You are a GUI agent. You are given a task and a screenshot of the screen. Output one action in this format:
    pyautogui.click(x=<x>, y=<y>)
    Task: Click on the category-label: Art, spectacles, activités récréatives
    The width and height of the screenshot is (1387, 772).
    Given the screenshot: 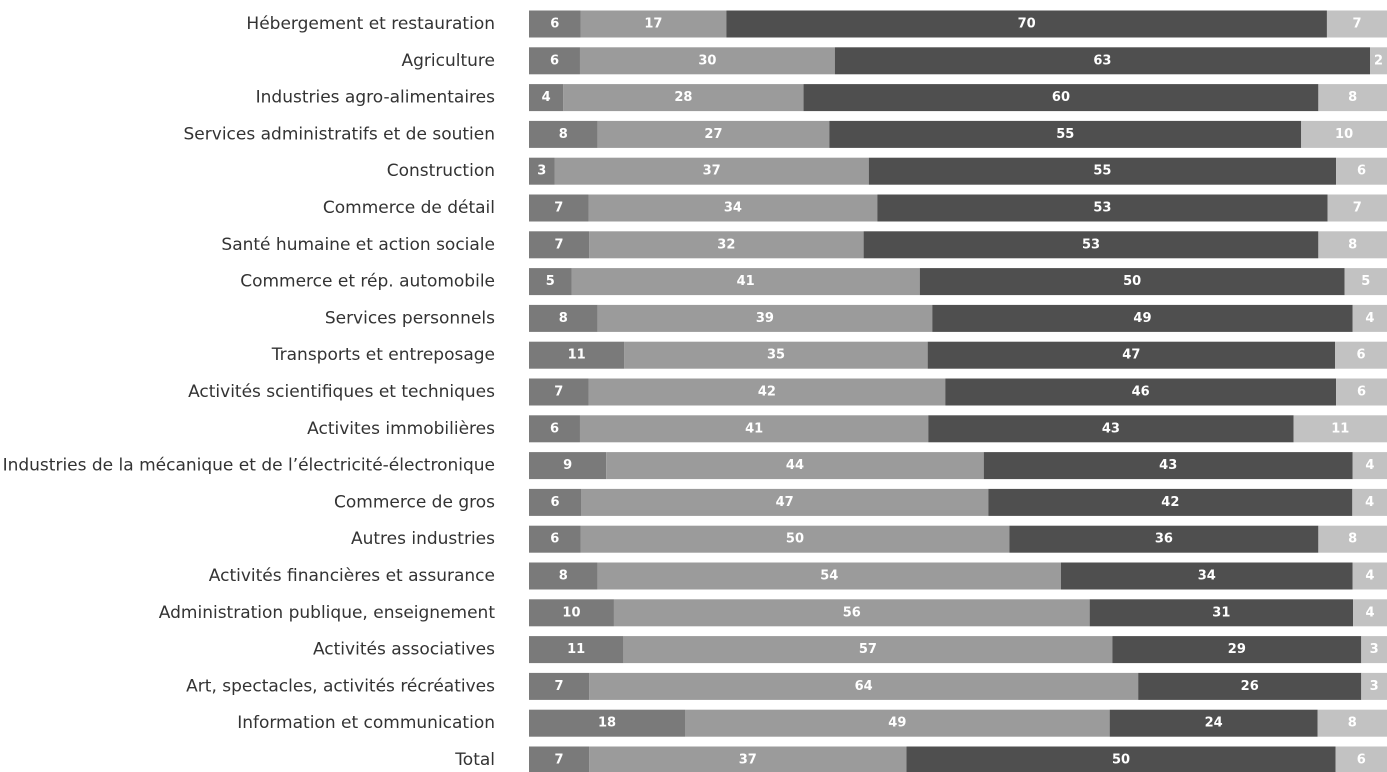 What is the action you would take?
    pyautogui.click(x=340, y=686)
    